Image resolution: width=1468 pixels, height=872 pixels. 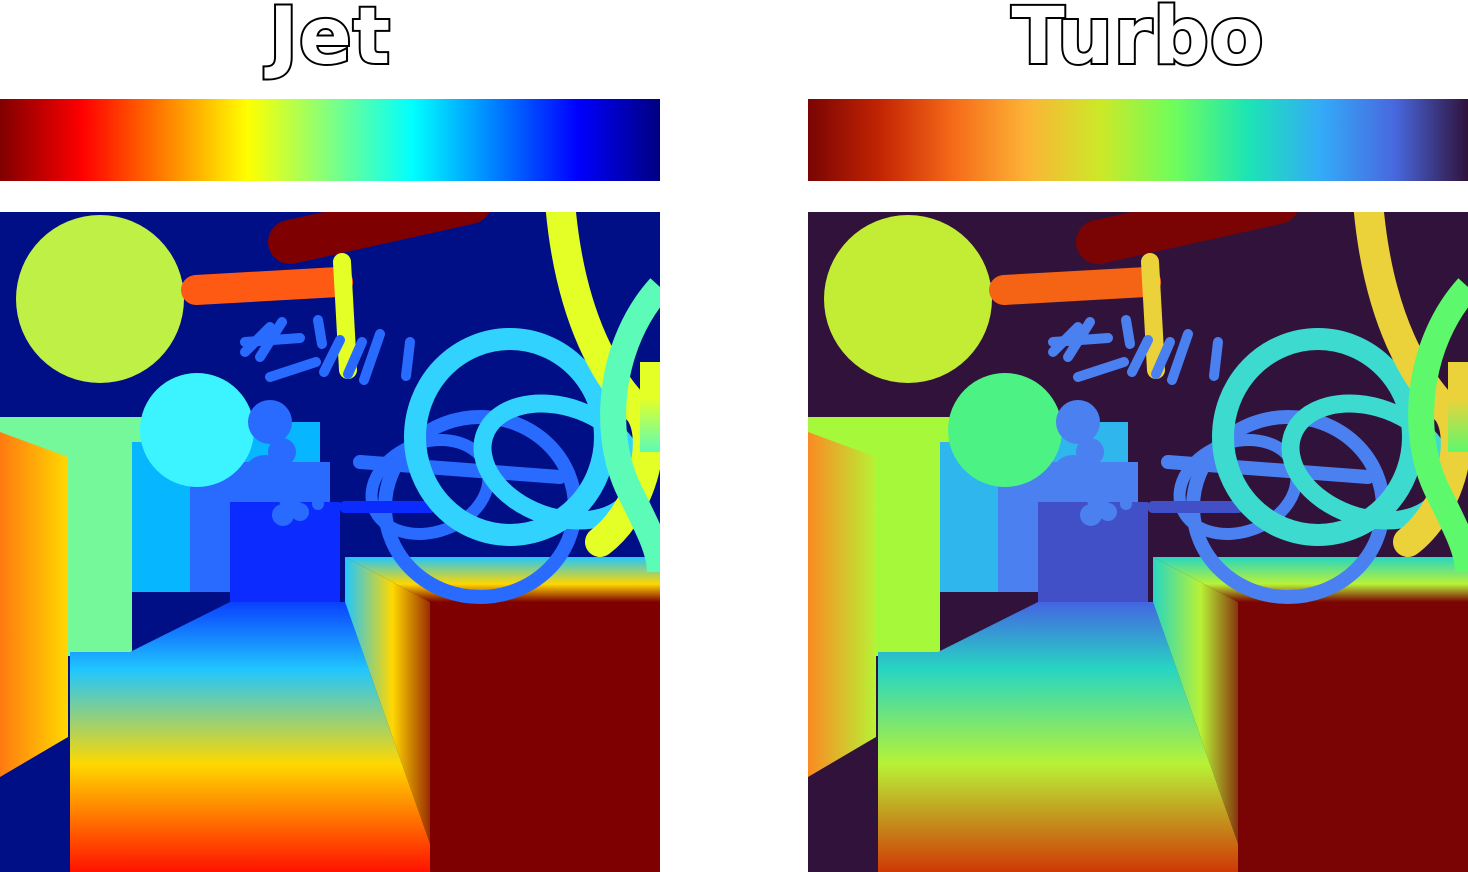 What do you see at coordinates (329, 41) in the screenshot?
I see `jet-title: Jet` at bounding box center [329, 41].